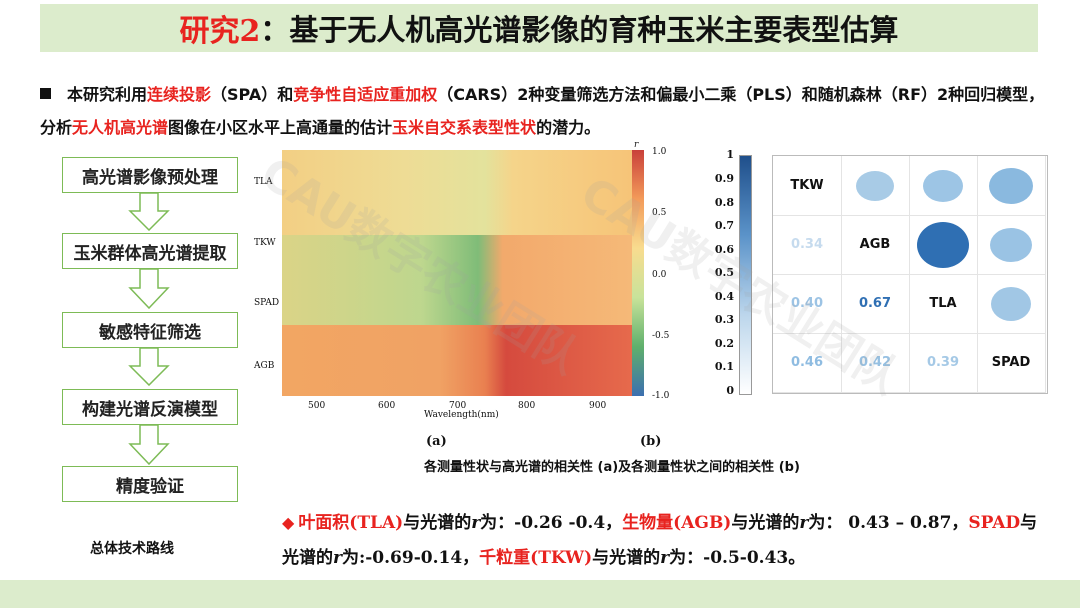 The image size is (1080, 608). Describe the element at coordinates (875, 304) in the screenshot. I see `corr-value: 0.67` at that location.